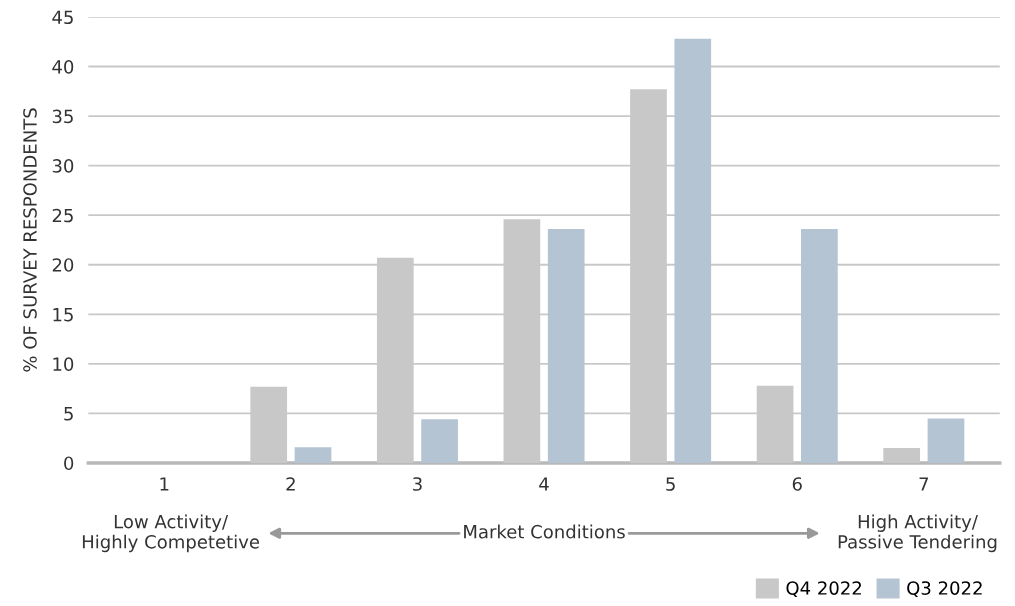  What do you see at coordinates (290, 484) in the screenshot?
I see `x-tick-label: 2` at bounding box center [290, 484].